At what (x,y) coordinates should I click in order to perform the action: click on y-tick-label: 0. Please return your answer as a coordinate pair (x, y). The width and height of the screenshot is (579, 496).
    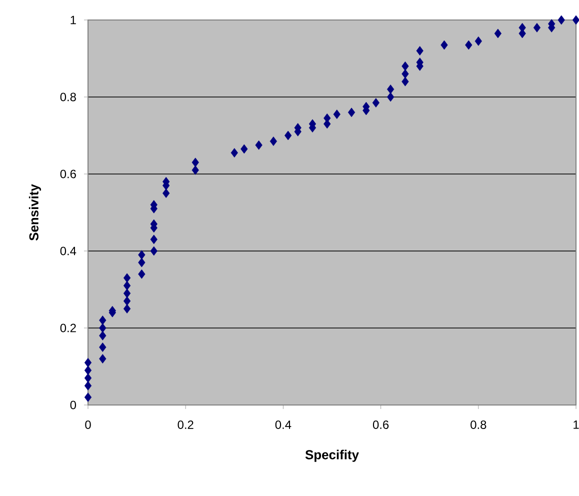
    Looking at the image, I should click on (73, 405).